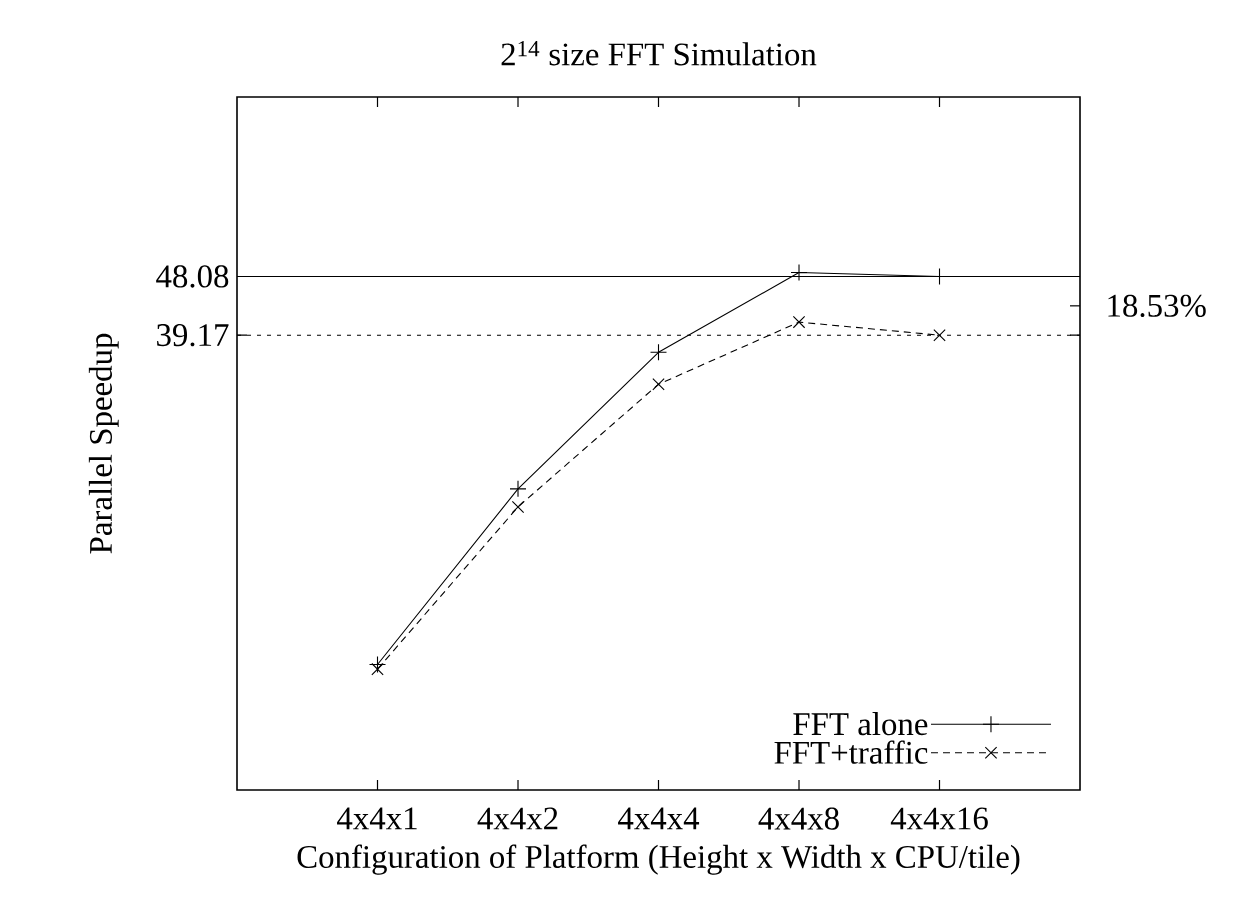 This screenshot has width=1246, height=914. What do you see at coordinates (659, 818) in the screenshot?
I see `x-tick-label: 4x4x4` at bounding box center [659, 818].